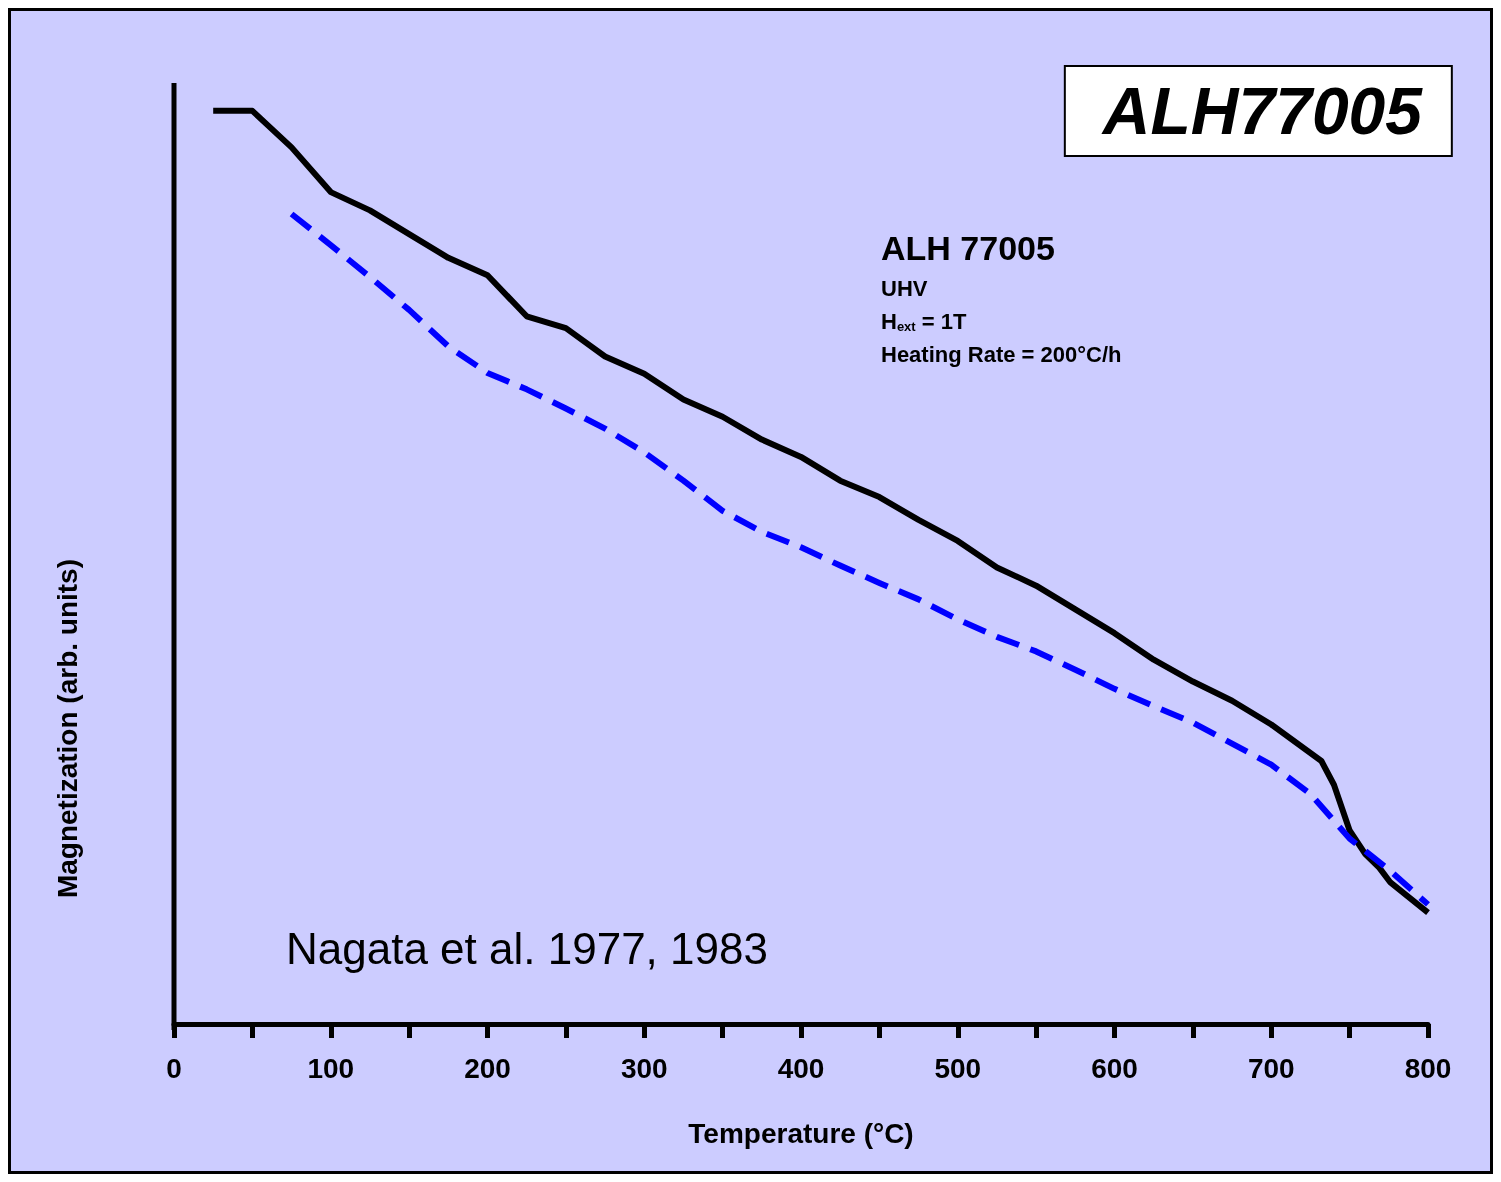 The width and height of the screenshot is (1501, 1182). What do you see at coordinates (487, 1068) in the screenshot?
I see `x-tick-label: 200` at bounding box center [487, 1068].